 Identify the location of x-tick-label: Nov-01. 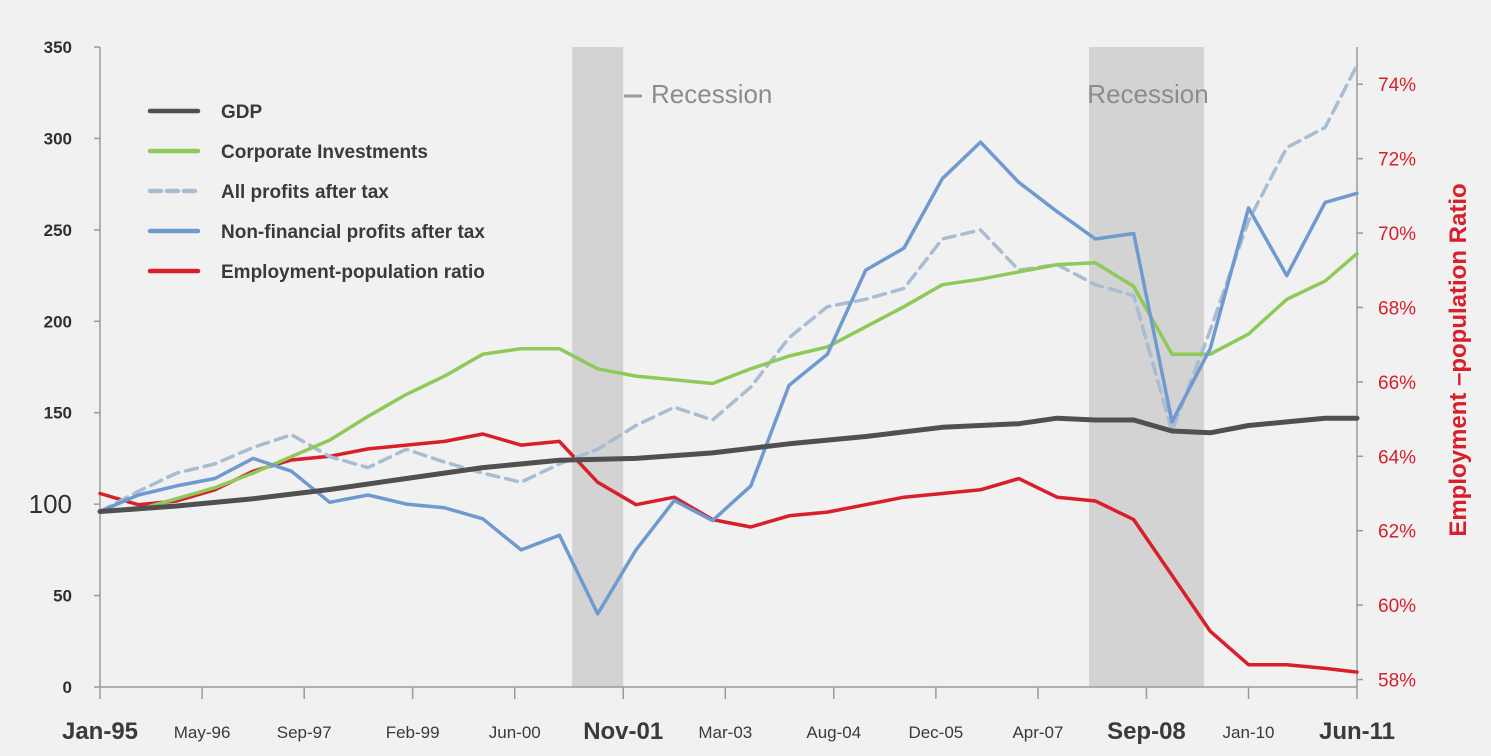
(623, 731).